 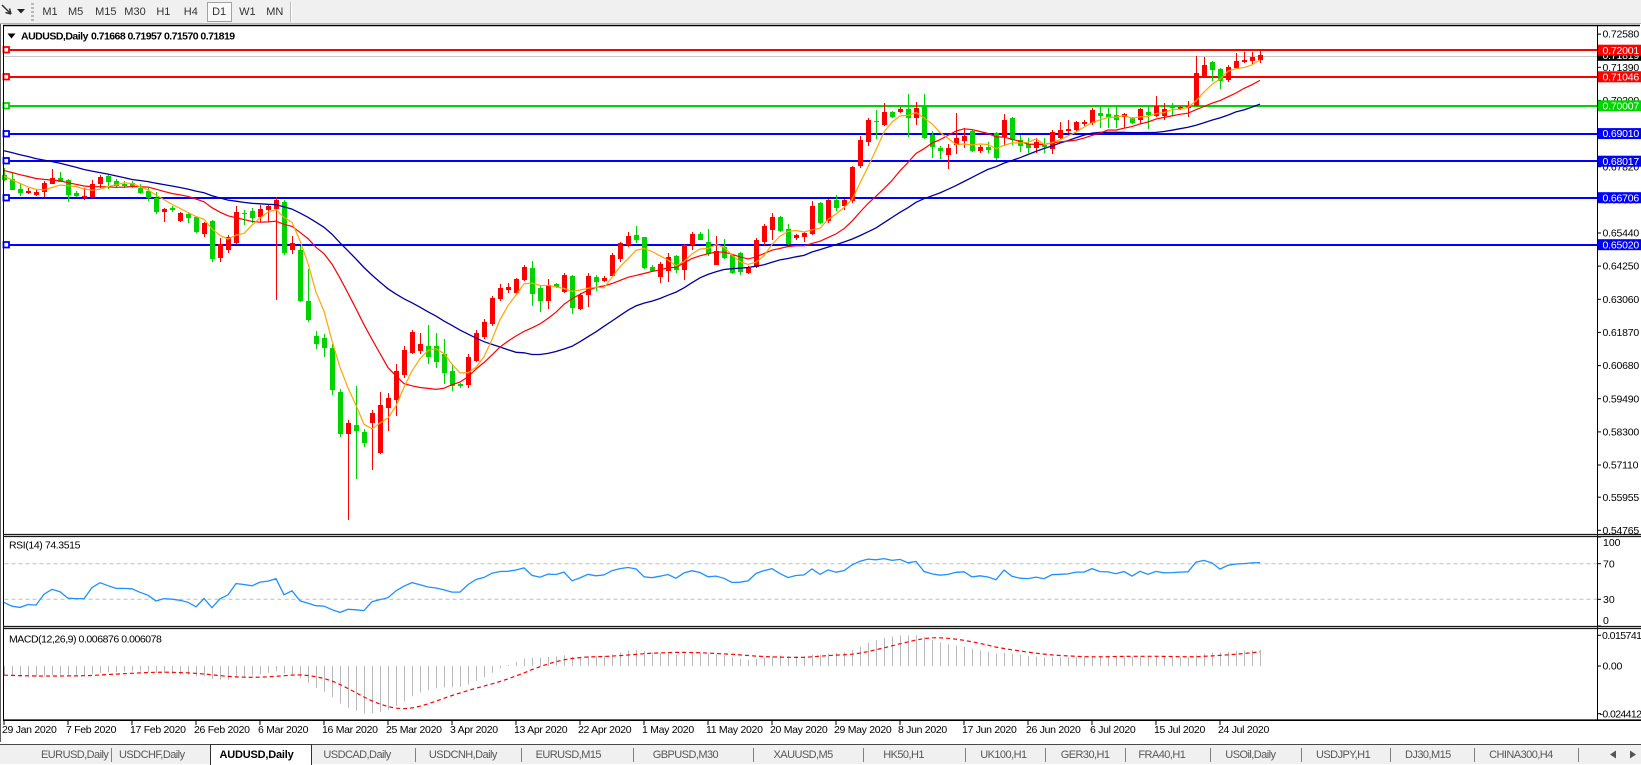 What do you see at coordinates (29, 730) in the screenshot?
I see `svg-text: 29 Jan 2020` at bounding box center [29, 730].